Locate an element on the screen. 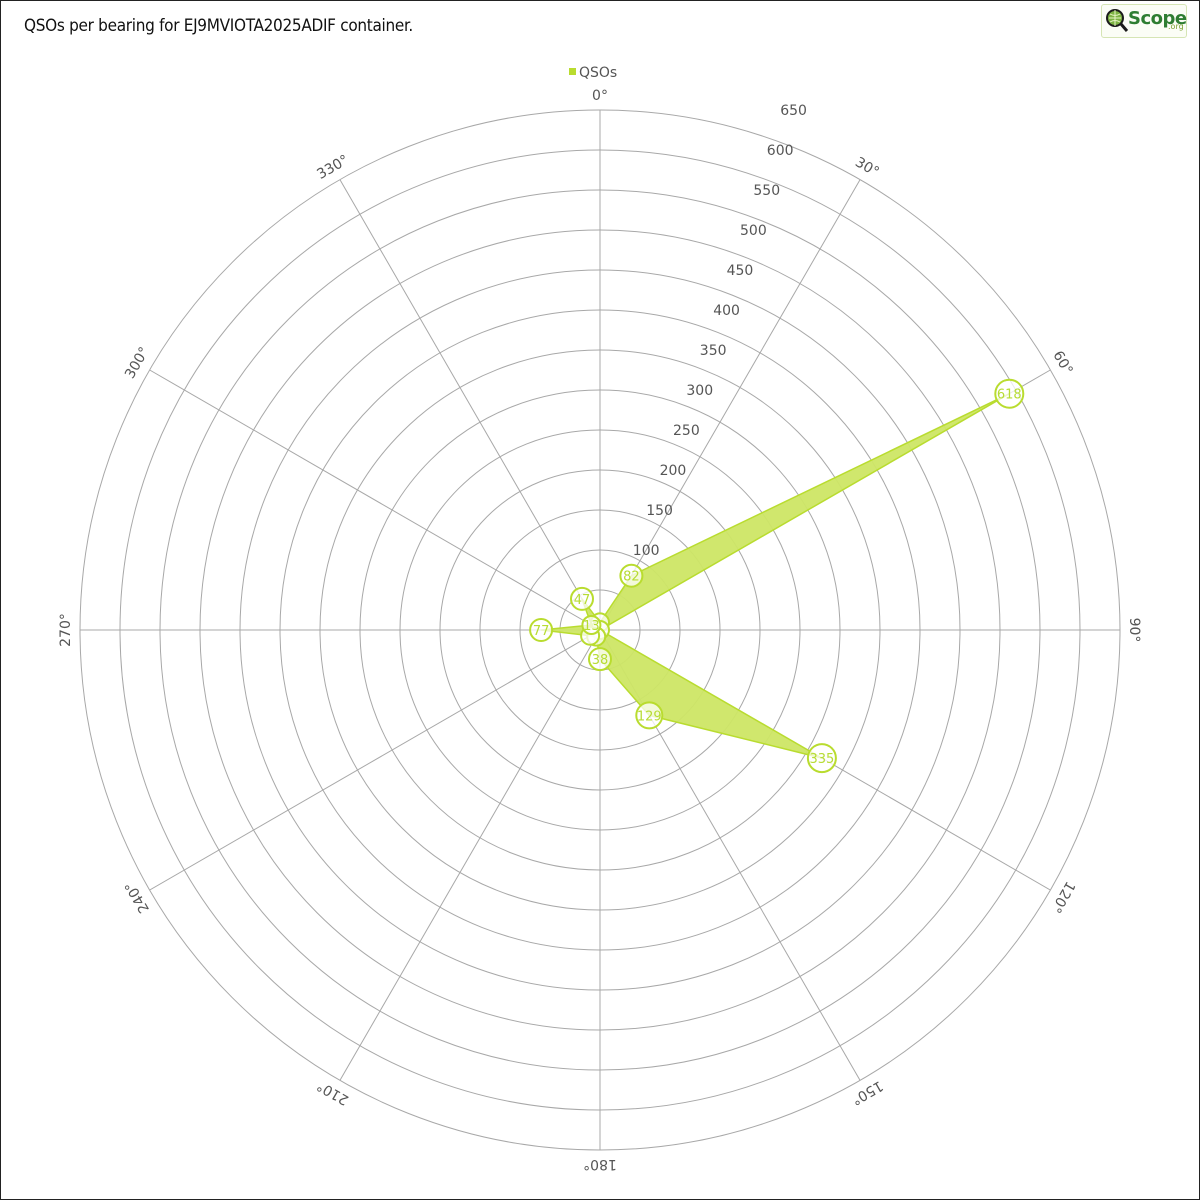 The image size is (1200, 1200). data-label: 13 is located at coordinates (591, 626).